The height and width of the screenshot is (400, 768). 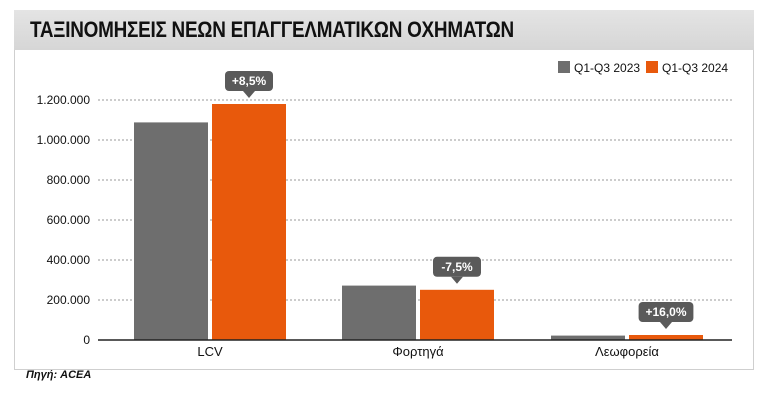 I want to click on y-tick-label: 800.000, so click(x=69, y=180).